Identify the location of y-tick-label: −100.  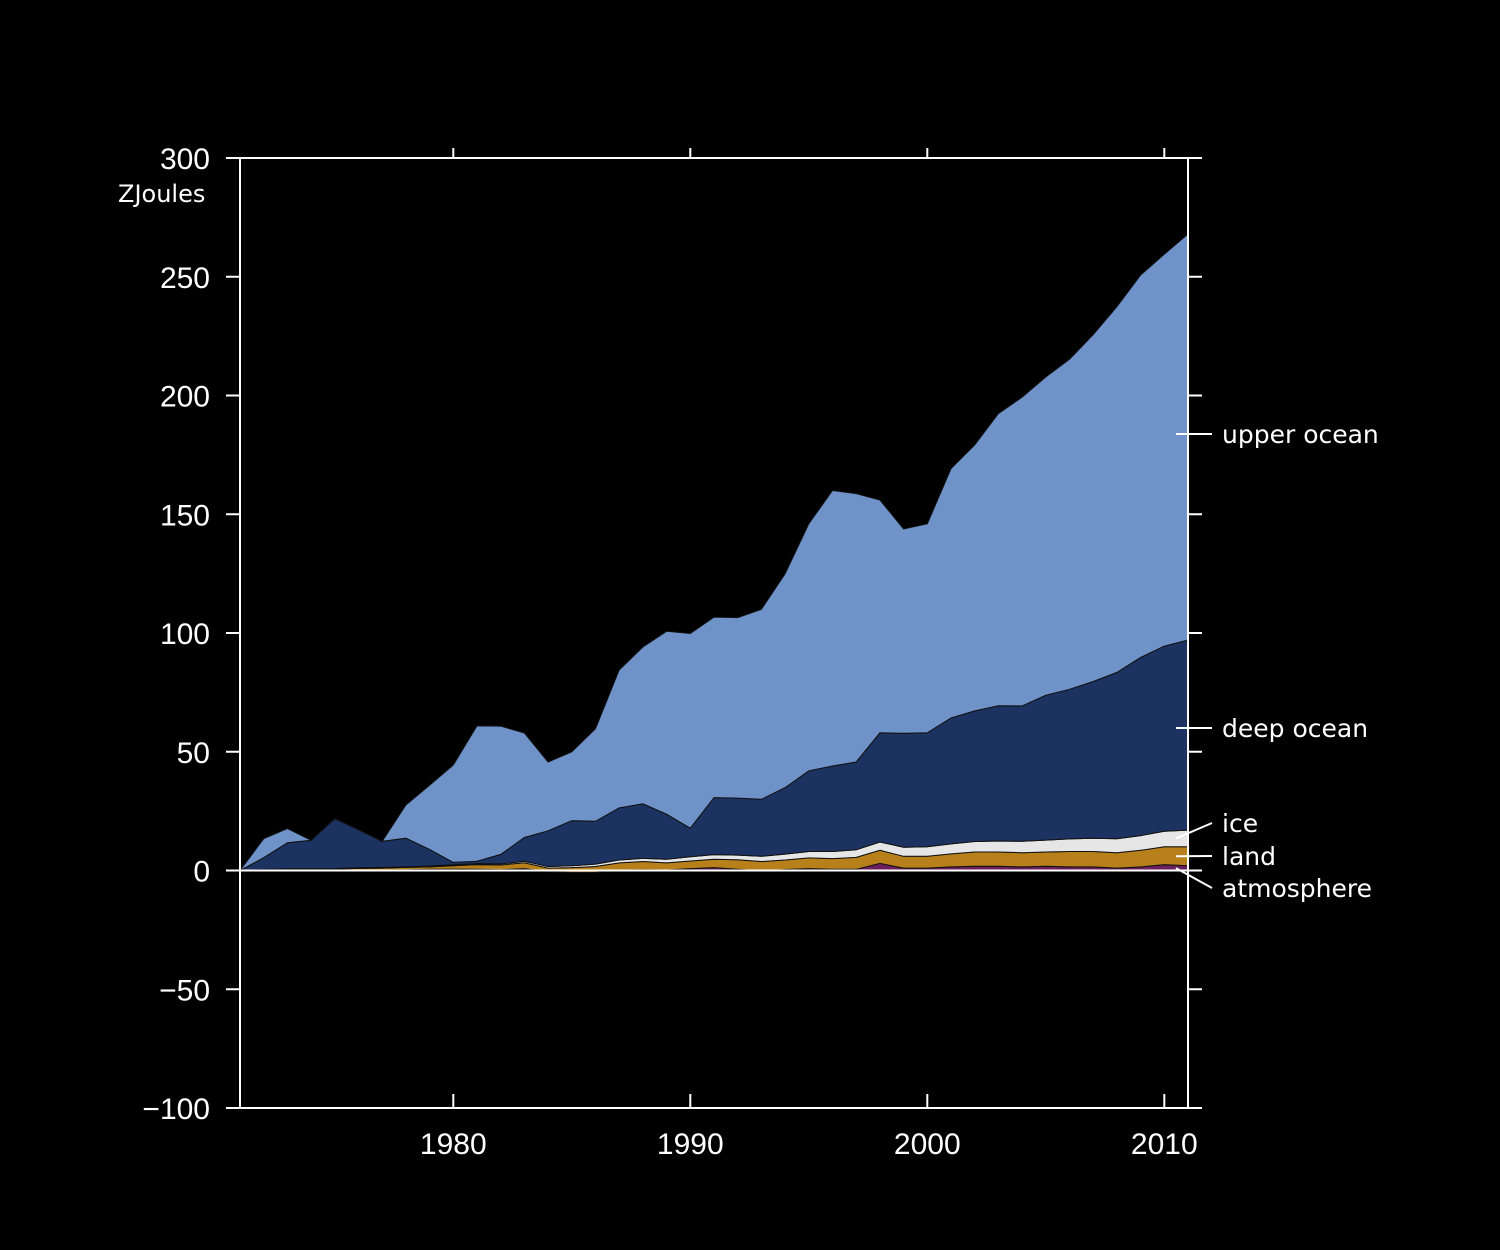
(176, 1109).